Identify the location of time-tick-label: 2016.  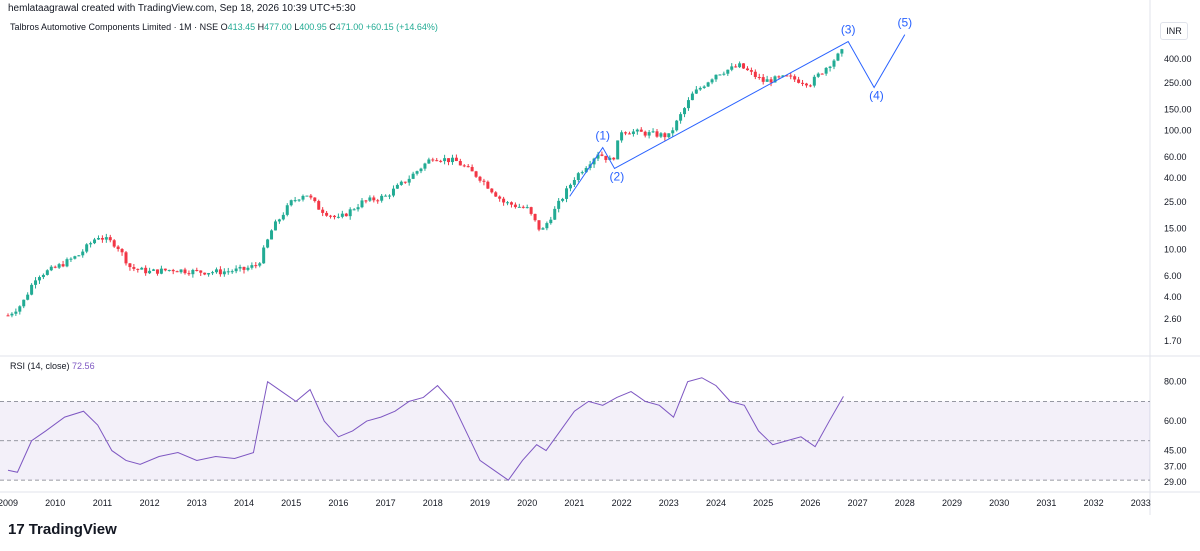
(338, 503).